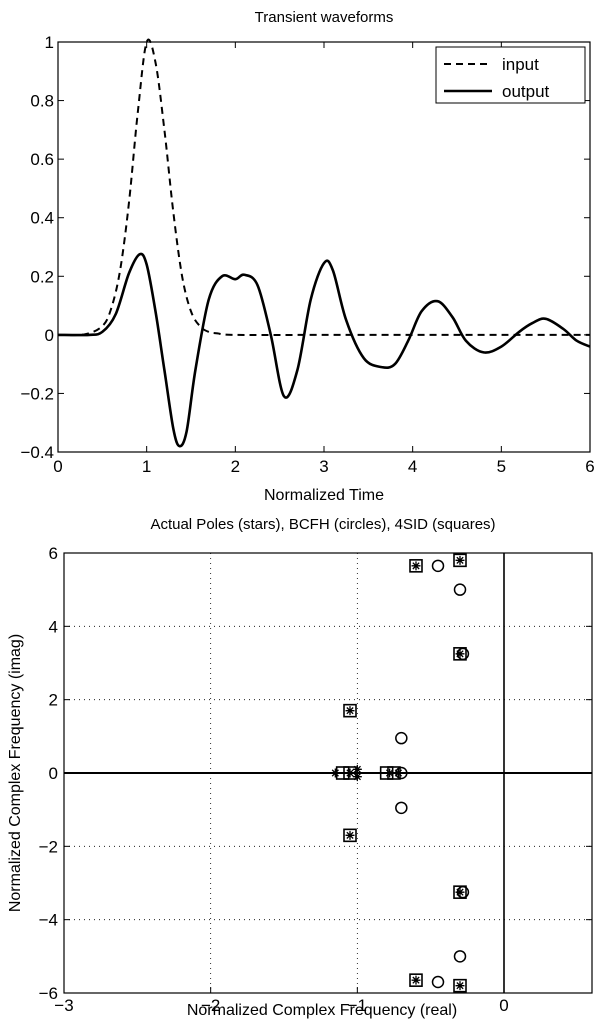 The height and width of the screenshot is (1019, 594). What do you see at coordinates (412, 466) in the screenshot?
I see `x-tick-label: 4` at bounding box center [412, 466].